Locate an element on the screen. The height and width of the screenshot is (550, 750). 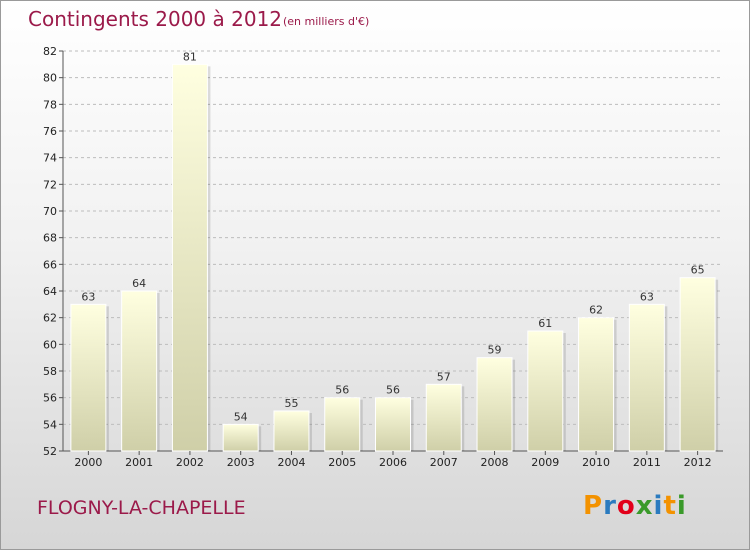
x-tick-label: 2011 is located at coordinates (647, 462).